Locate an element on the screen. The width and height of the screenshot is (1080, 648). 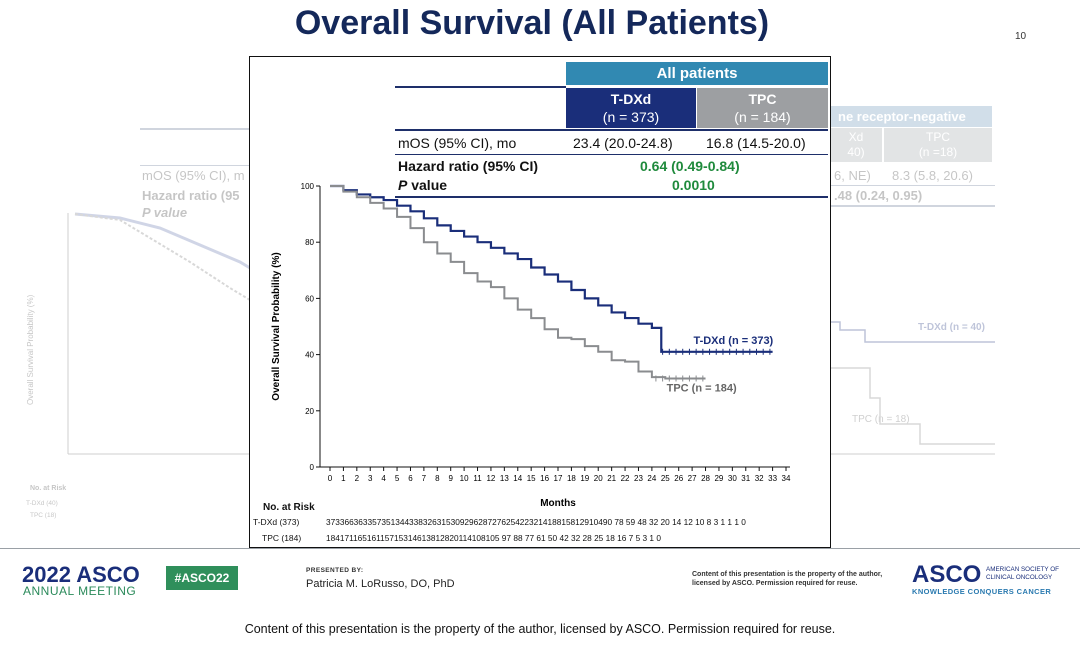
hashtag-badge: #ASCO22 is located at coordinates (202, 578).